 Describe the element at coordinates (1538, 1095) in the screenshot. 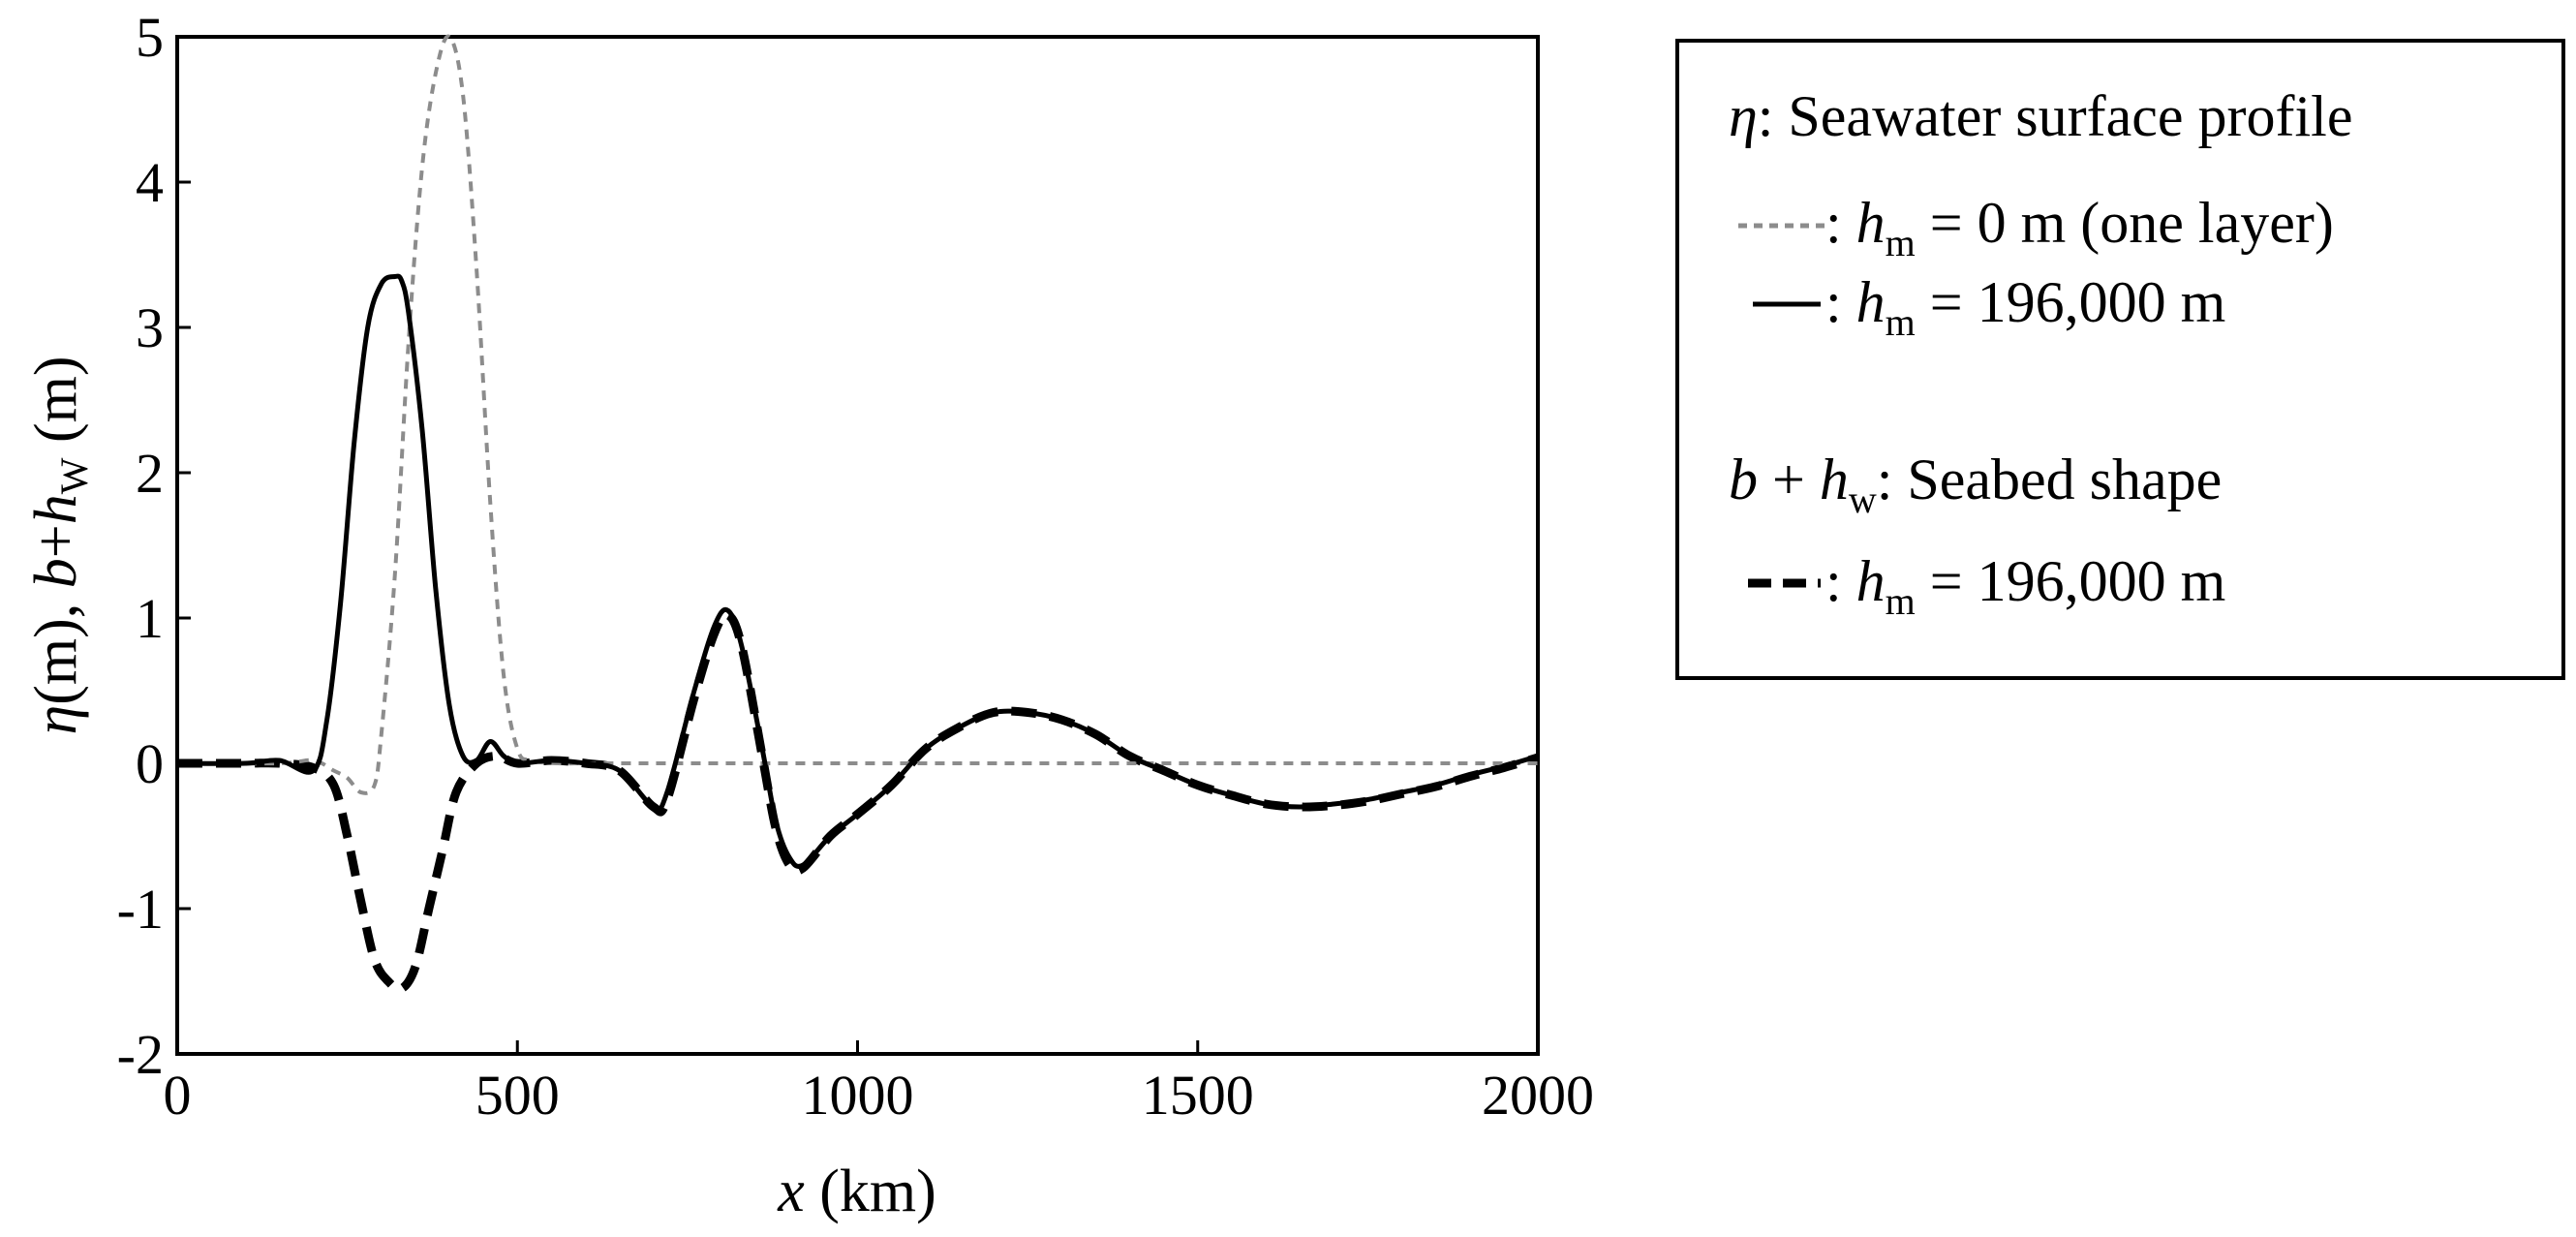

I see `x-tick-label: 2000` at that location.